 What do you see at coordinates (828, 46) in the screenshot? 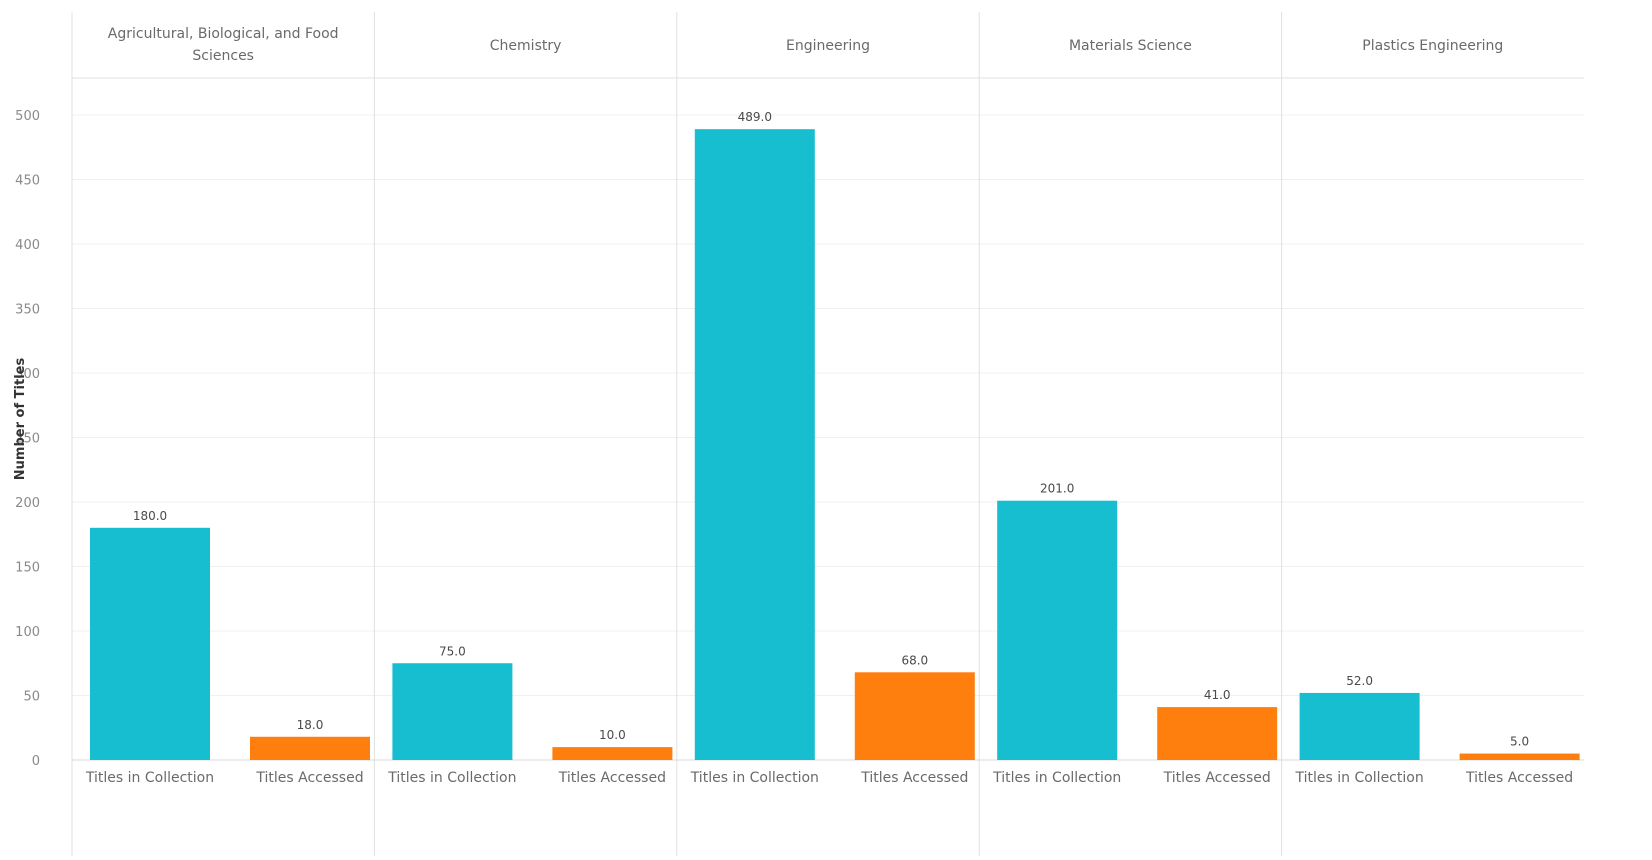
I see `panel-header-label: Engineering` at bounding box center [828, 46].